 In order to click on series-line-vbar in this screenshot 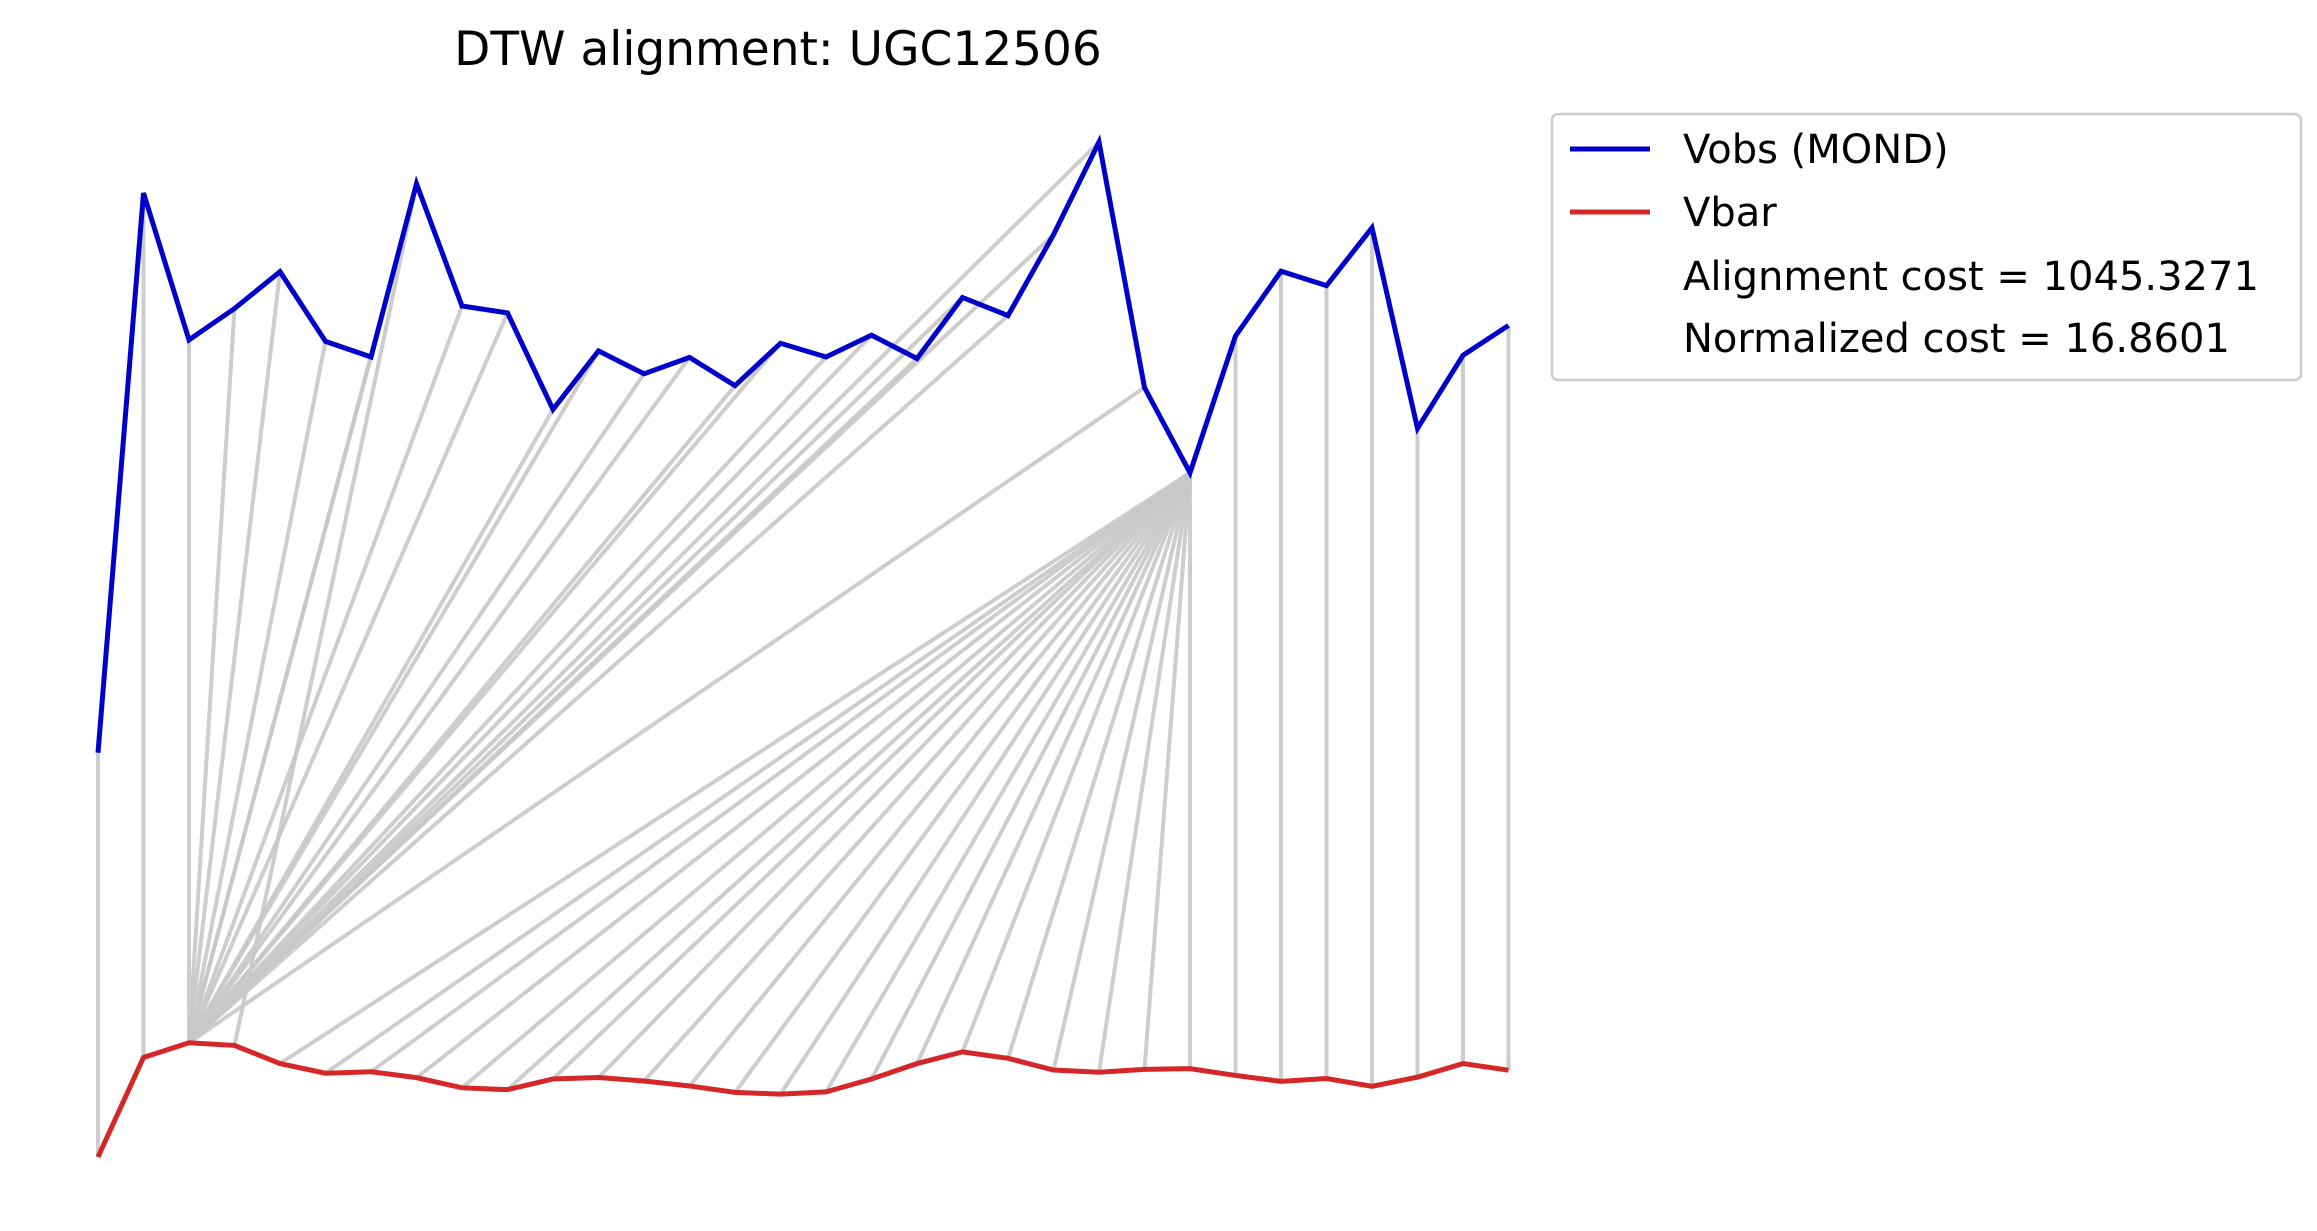, I will do `click(802, 1099)`.